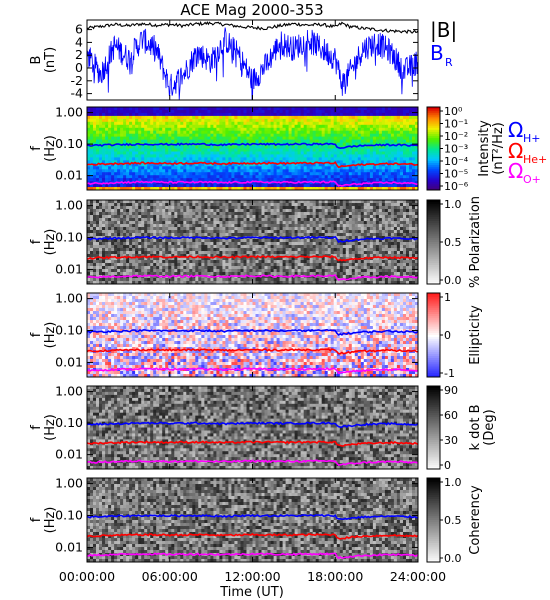 The height and width of the screenshot is (600, 550). What do you see at coordinates (453, 111) in the screenshot?
I see `colorbar-tick-label: 10⁰` at bounding box center [453, 111].